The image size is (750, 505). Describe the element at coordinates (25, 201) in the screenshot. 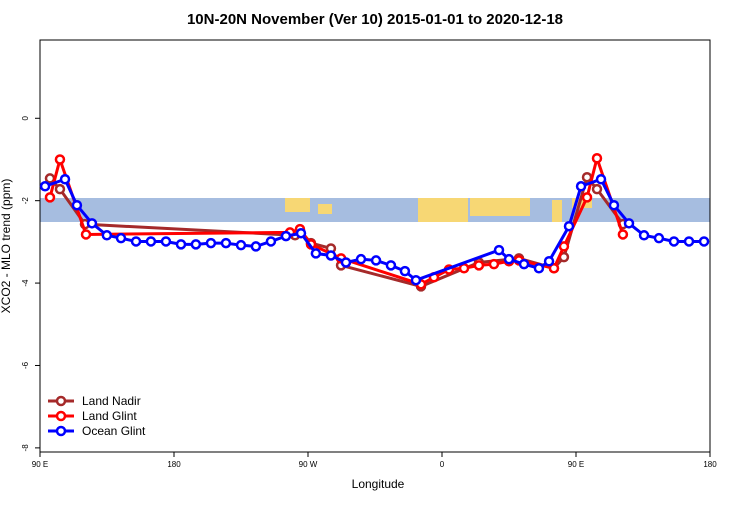

I see `y-tick-label: -2` at that location.